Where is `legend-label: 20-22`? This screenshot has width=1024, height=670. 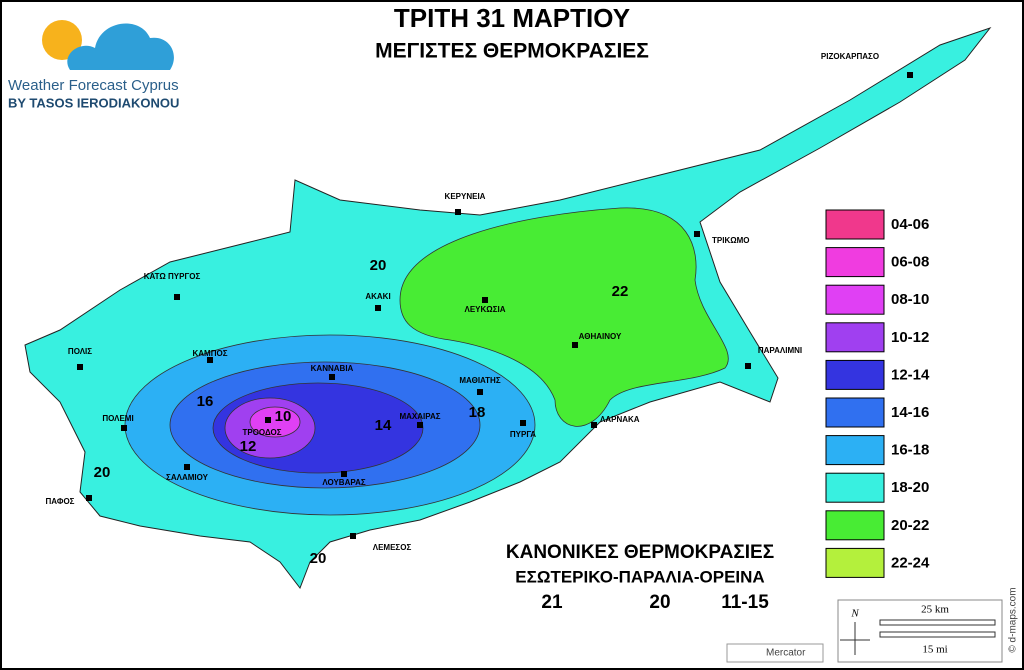 legend-label: 20-22 is located at coordinates (910, 525).